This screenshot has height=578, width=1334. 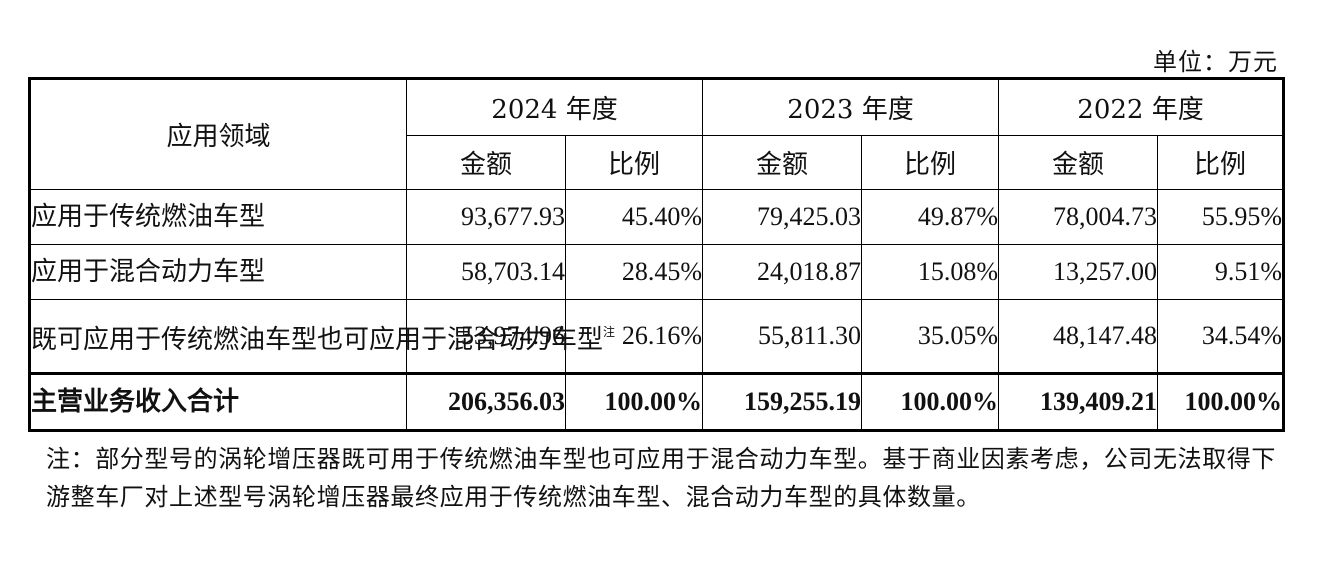 What do you see at coordinates (634, 217) in the screenshot?
I see `cell-ratio-2024: 45.40%` at bounding box center [634, 217].